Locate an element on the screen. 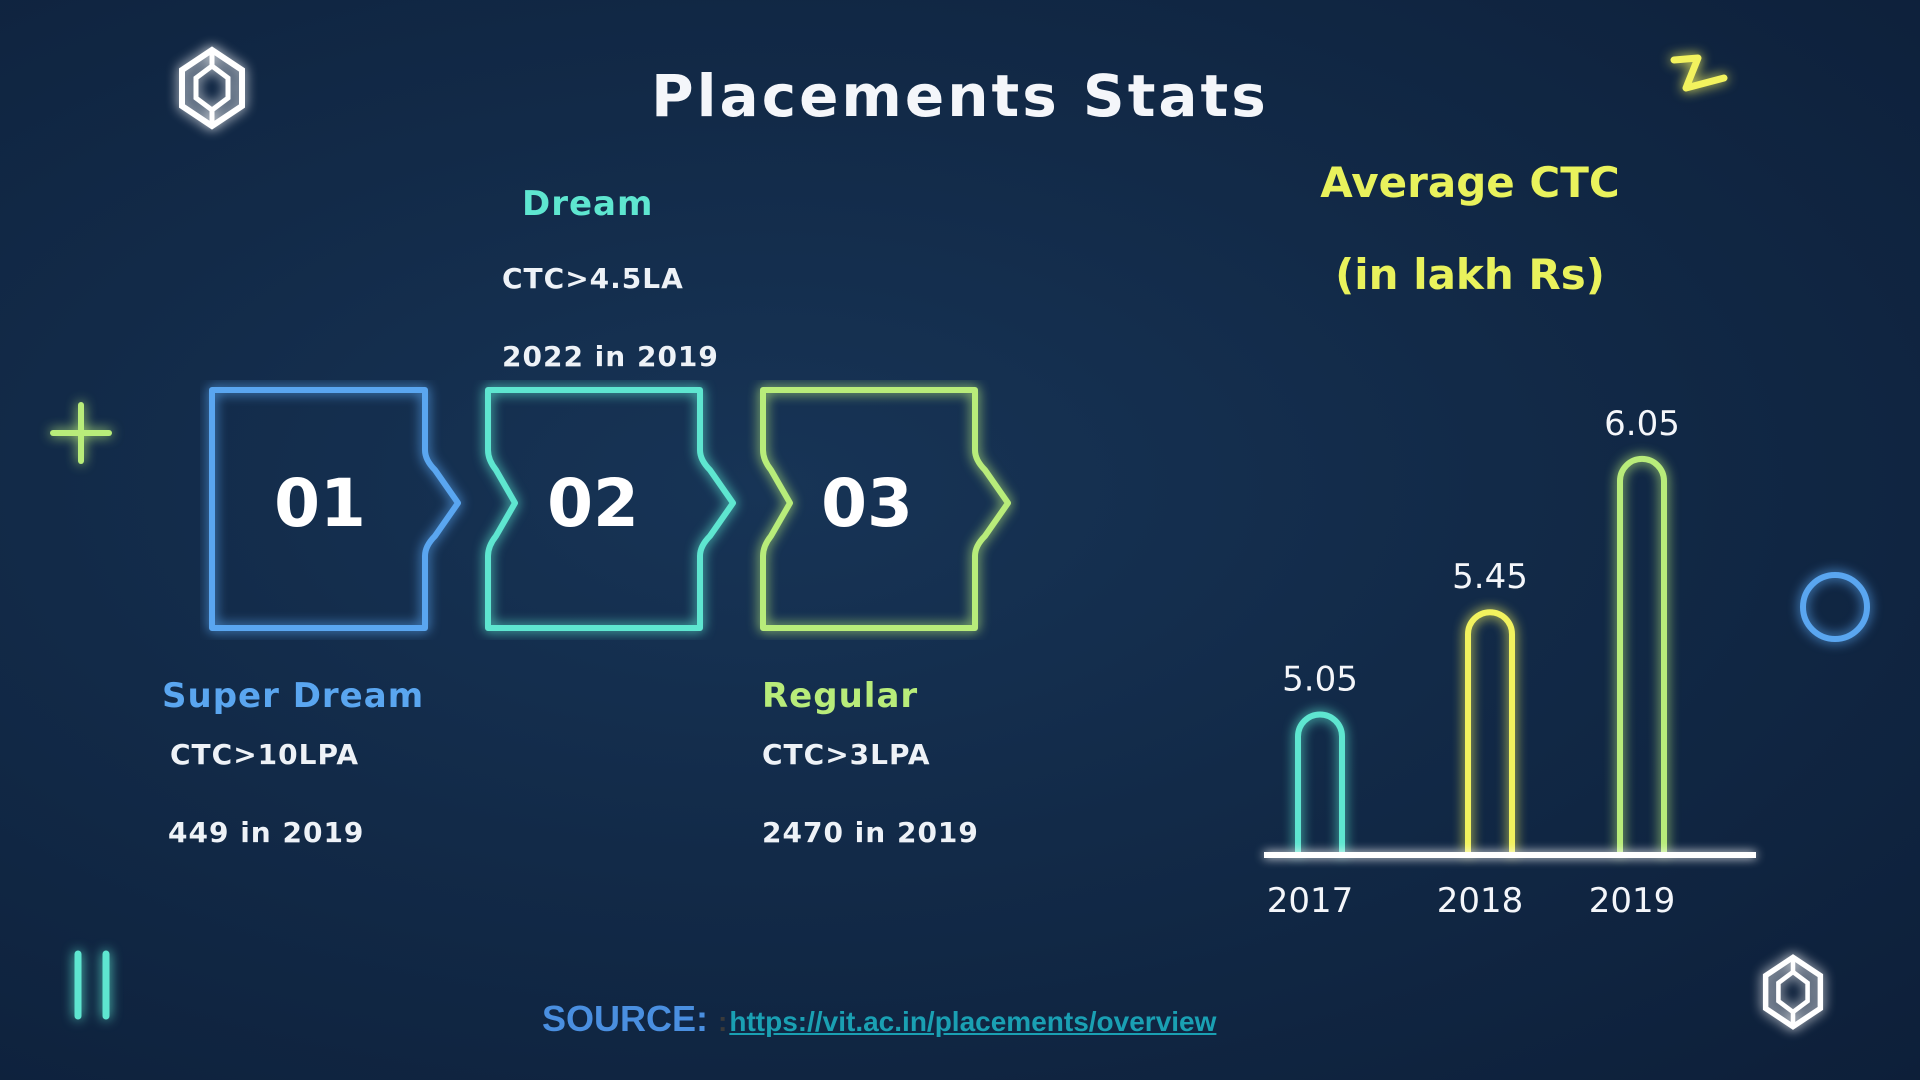 The image size is (1920, 1080). value-label-2019: 6.05 is located at coordinates (1642, 424).